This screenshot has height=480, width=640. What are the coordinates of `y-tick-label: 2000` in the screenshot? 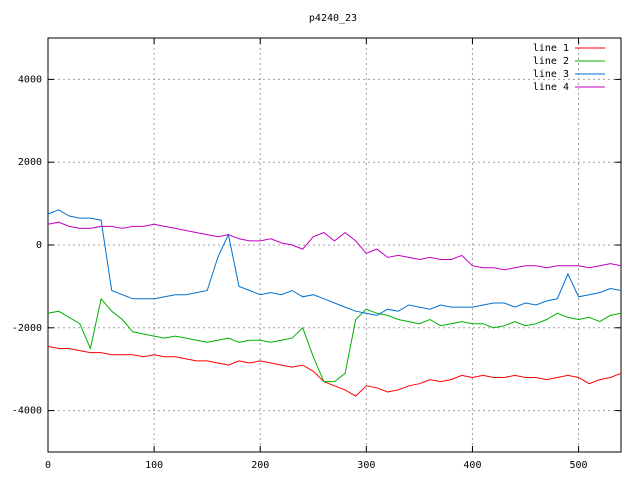 It's located at (30, 162).